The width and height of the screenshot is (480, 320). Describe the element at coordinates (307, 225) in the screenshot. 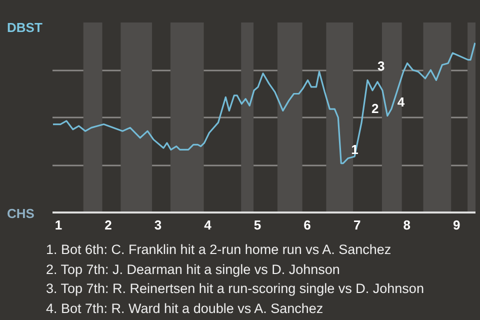

I see `x-tick-label: 6` at that location.